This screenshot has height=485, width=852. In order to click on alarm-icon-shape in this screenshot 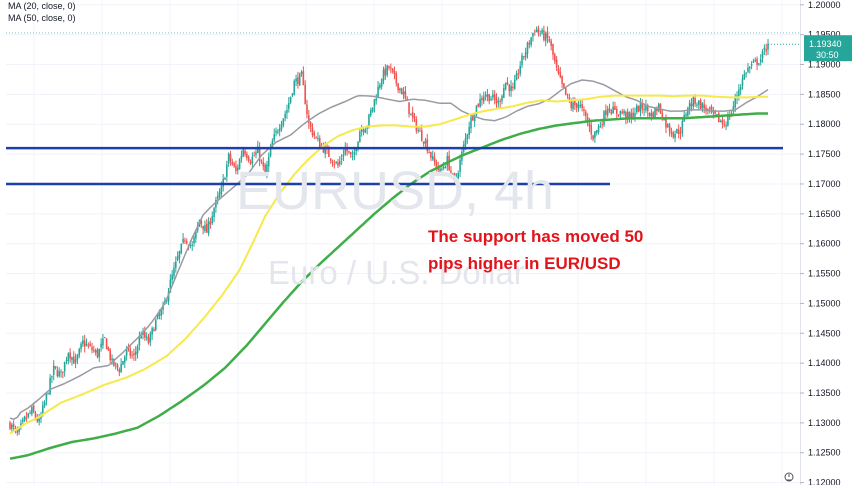, I will do `click(789, 477)`.